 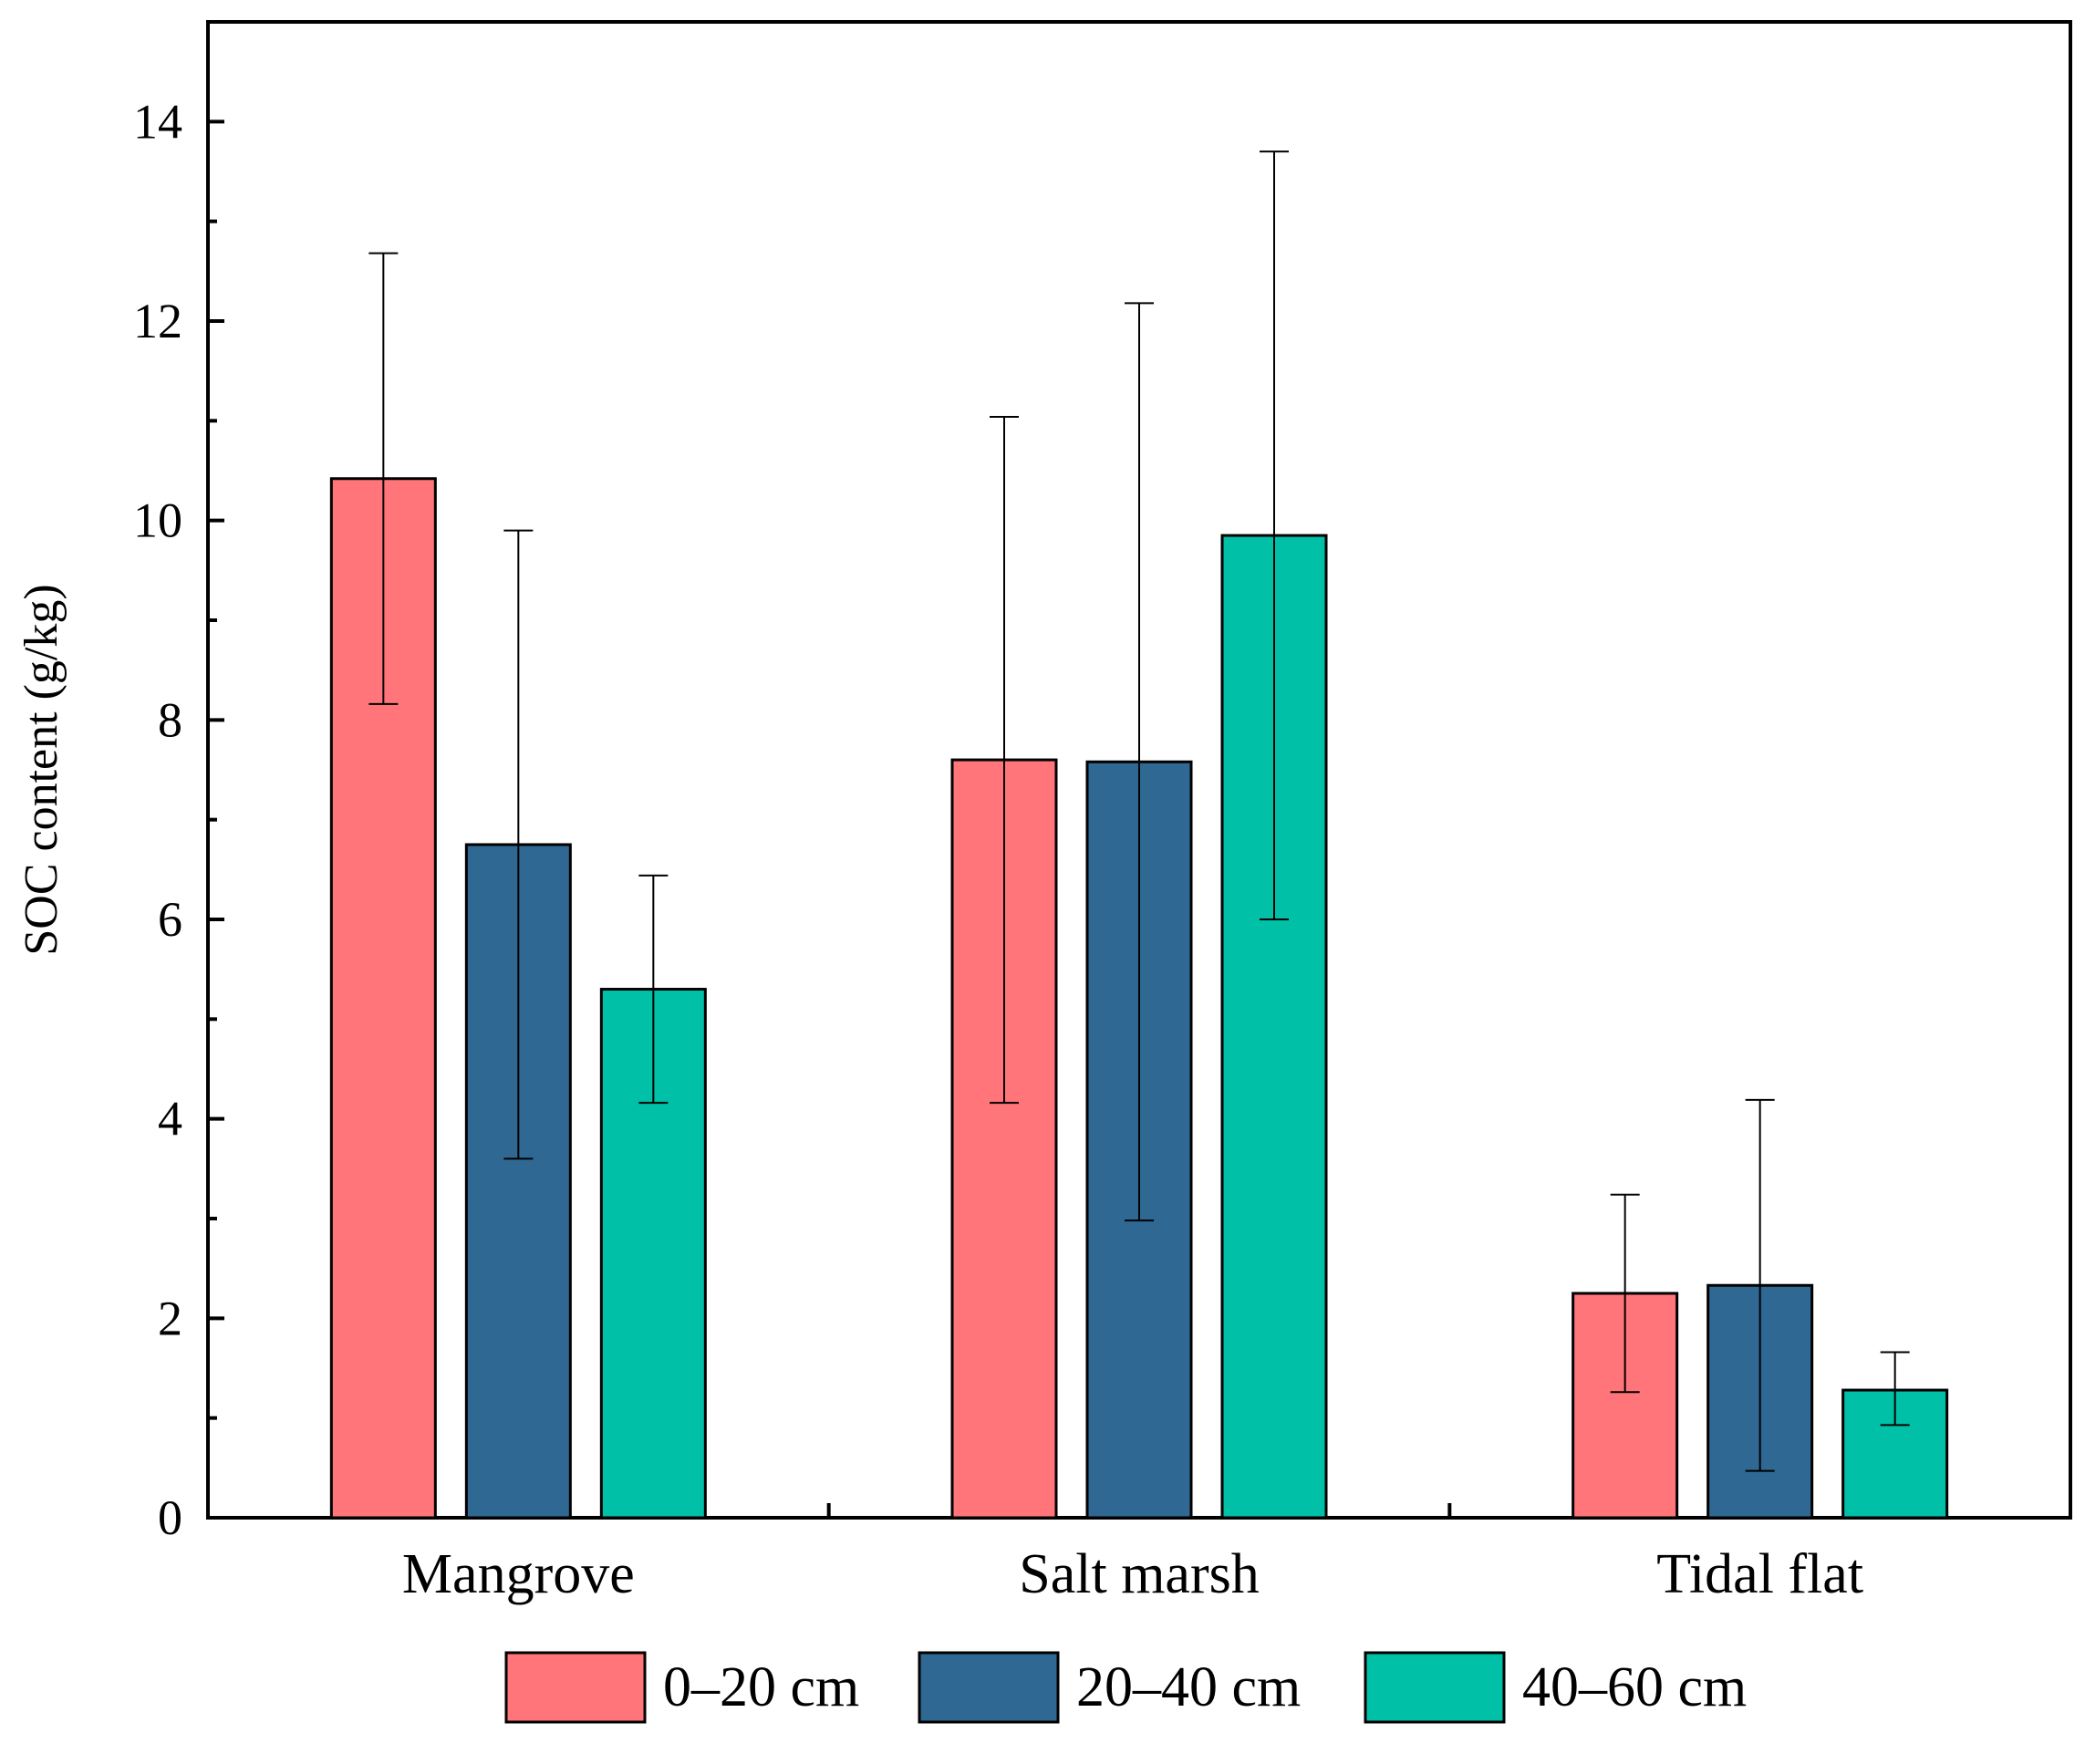 I want to click on x-tick-label: Salt marsh, so click(x=1139, y=1574).